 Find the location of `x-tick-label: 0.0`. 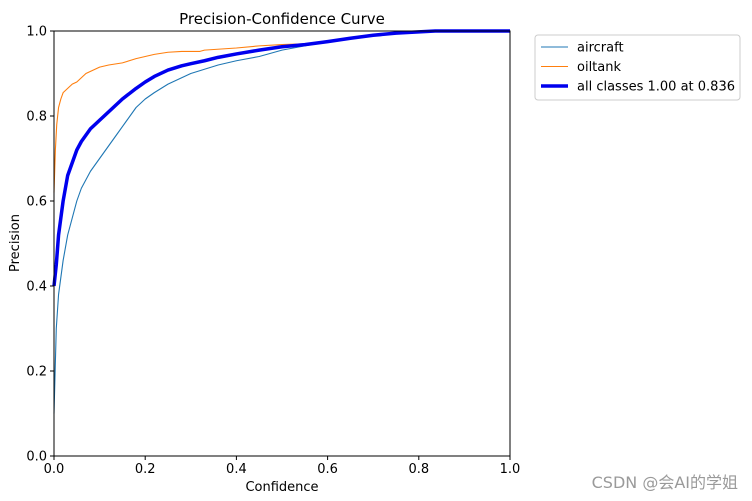

x-tick-label: 0.0 is located at coordinates (54, 469).